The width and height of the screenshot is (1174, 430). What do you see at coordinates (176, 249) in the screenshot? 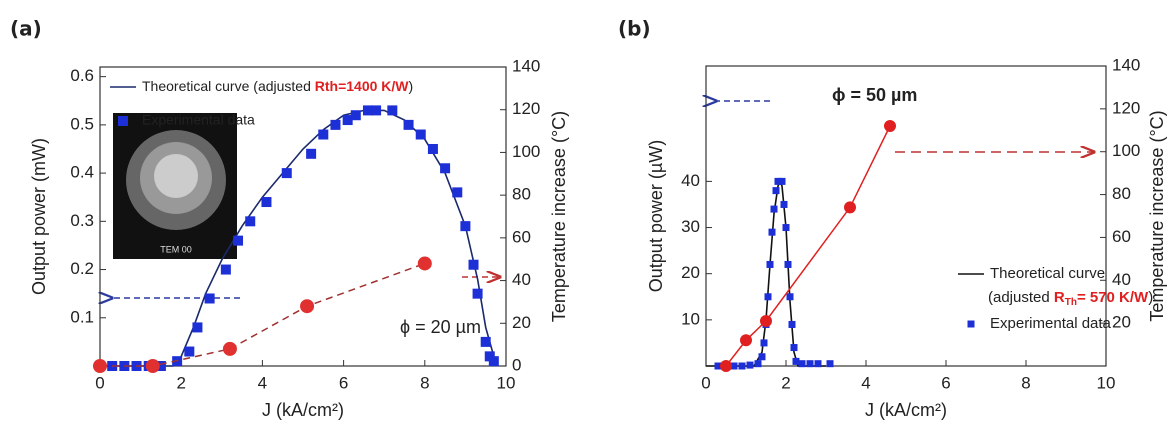
I see `inset-label: TEM 00` at bounding box center [176, 249].